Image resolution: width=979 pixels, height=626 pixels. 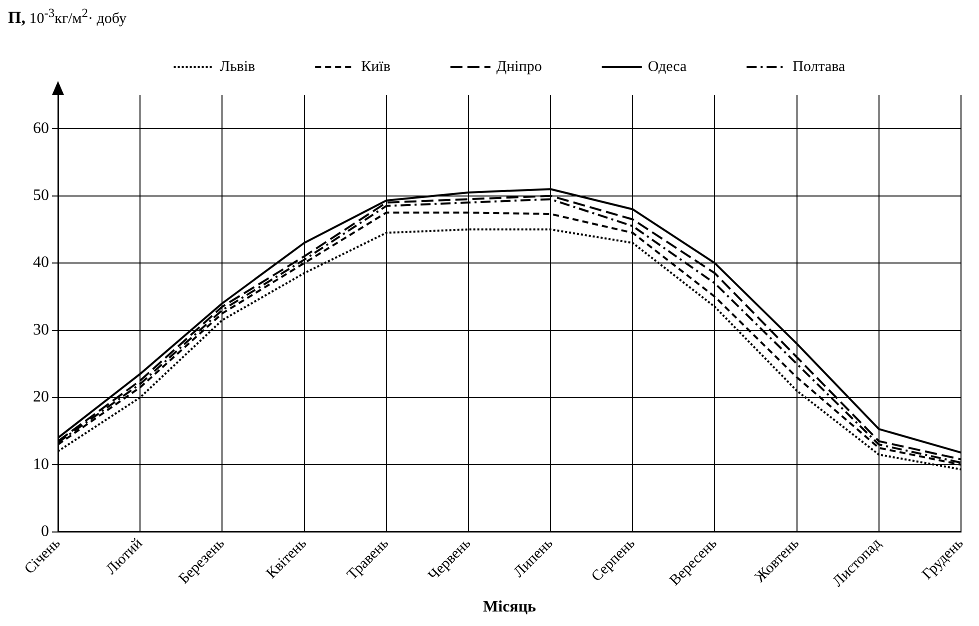 I want to click on y-tick-label: 20, so click(x=41, y=397).